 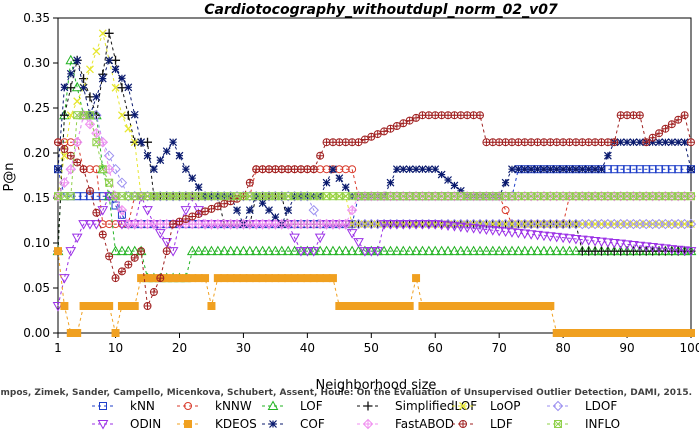 What do you see at coordinates (179, 348) in the screenshot?
I see `x-tick-label: 20` at bounding box center [179, 348].